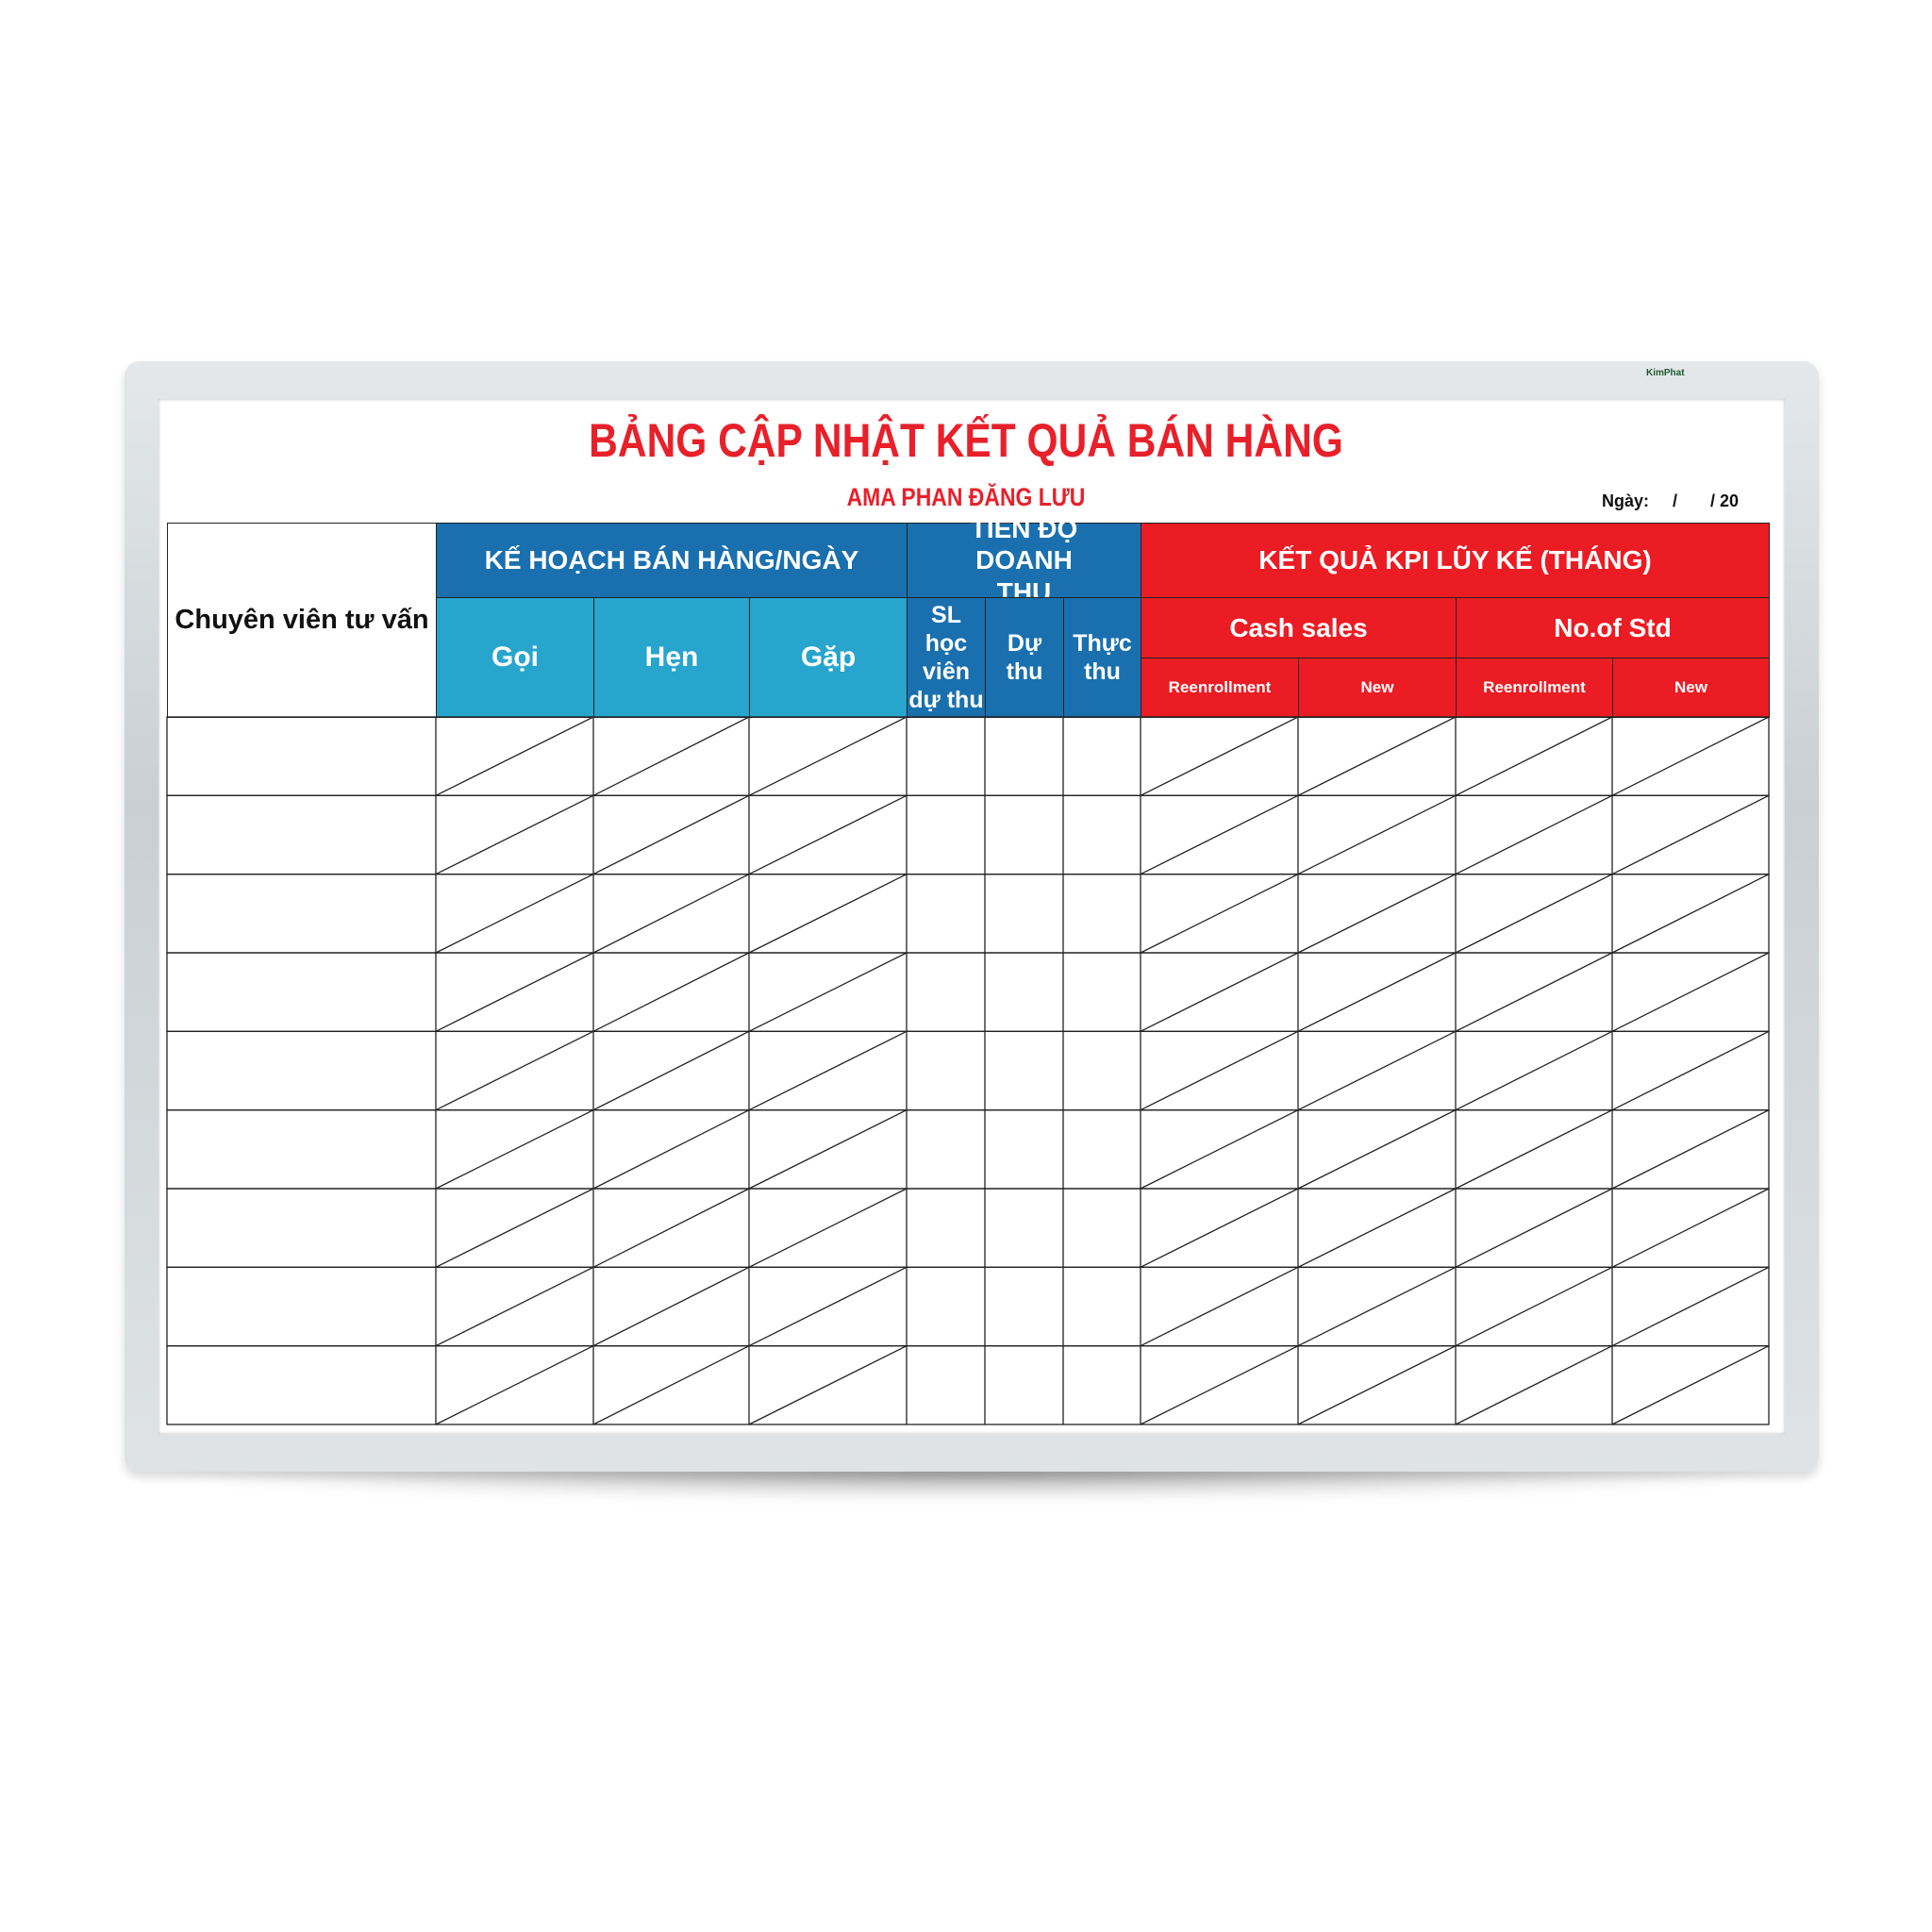 This screenshot has width=1932, height=1932. I want to click on plan-header: KẾ HOẠCH BÁN HÀNG/NGÀY, so click(672, 561).